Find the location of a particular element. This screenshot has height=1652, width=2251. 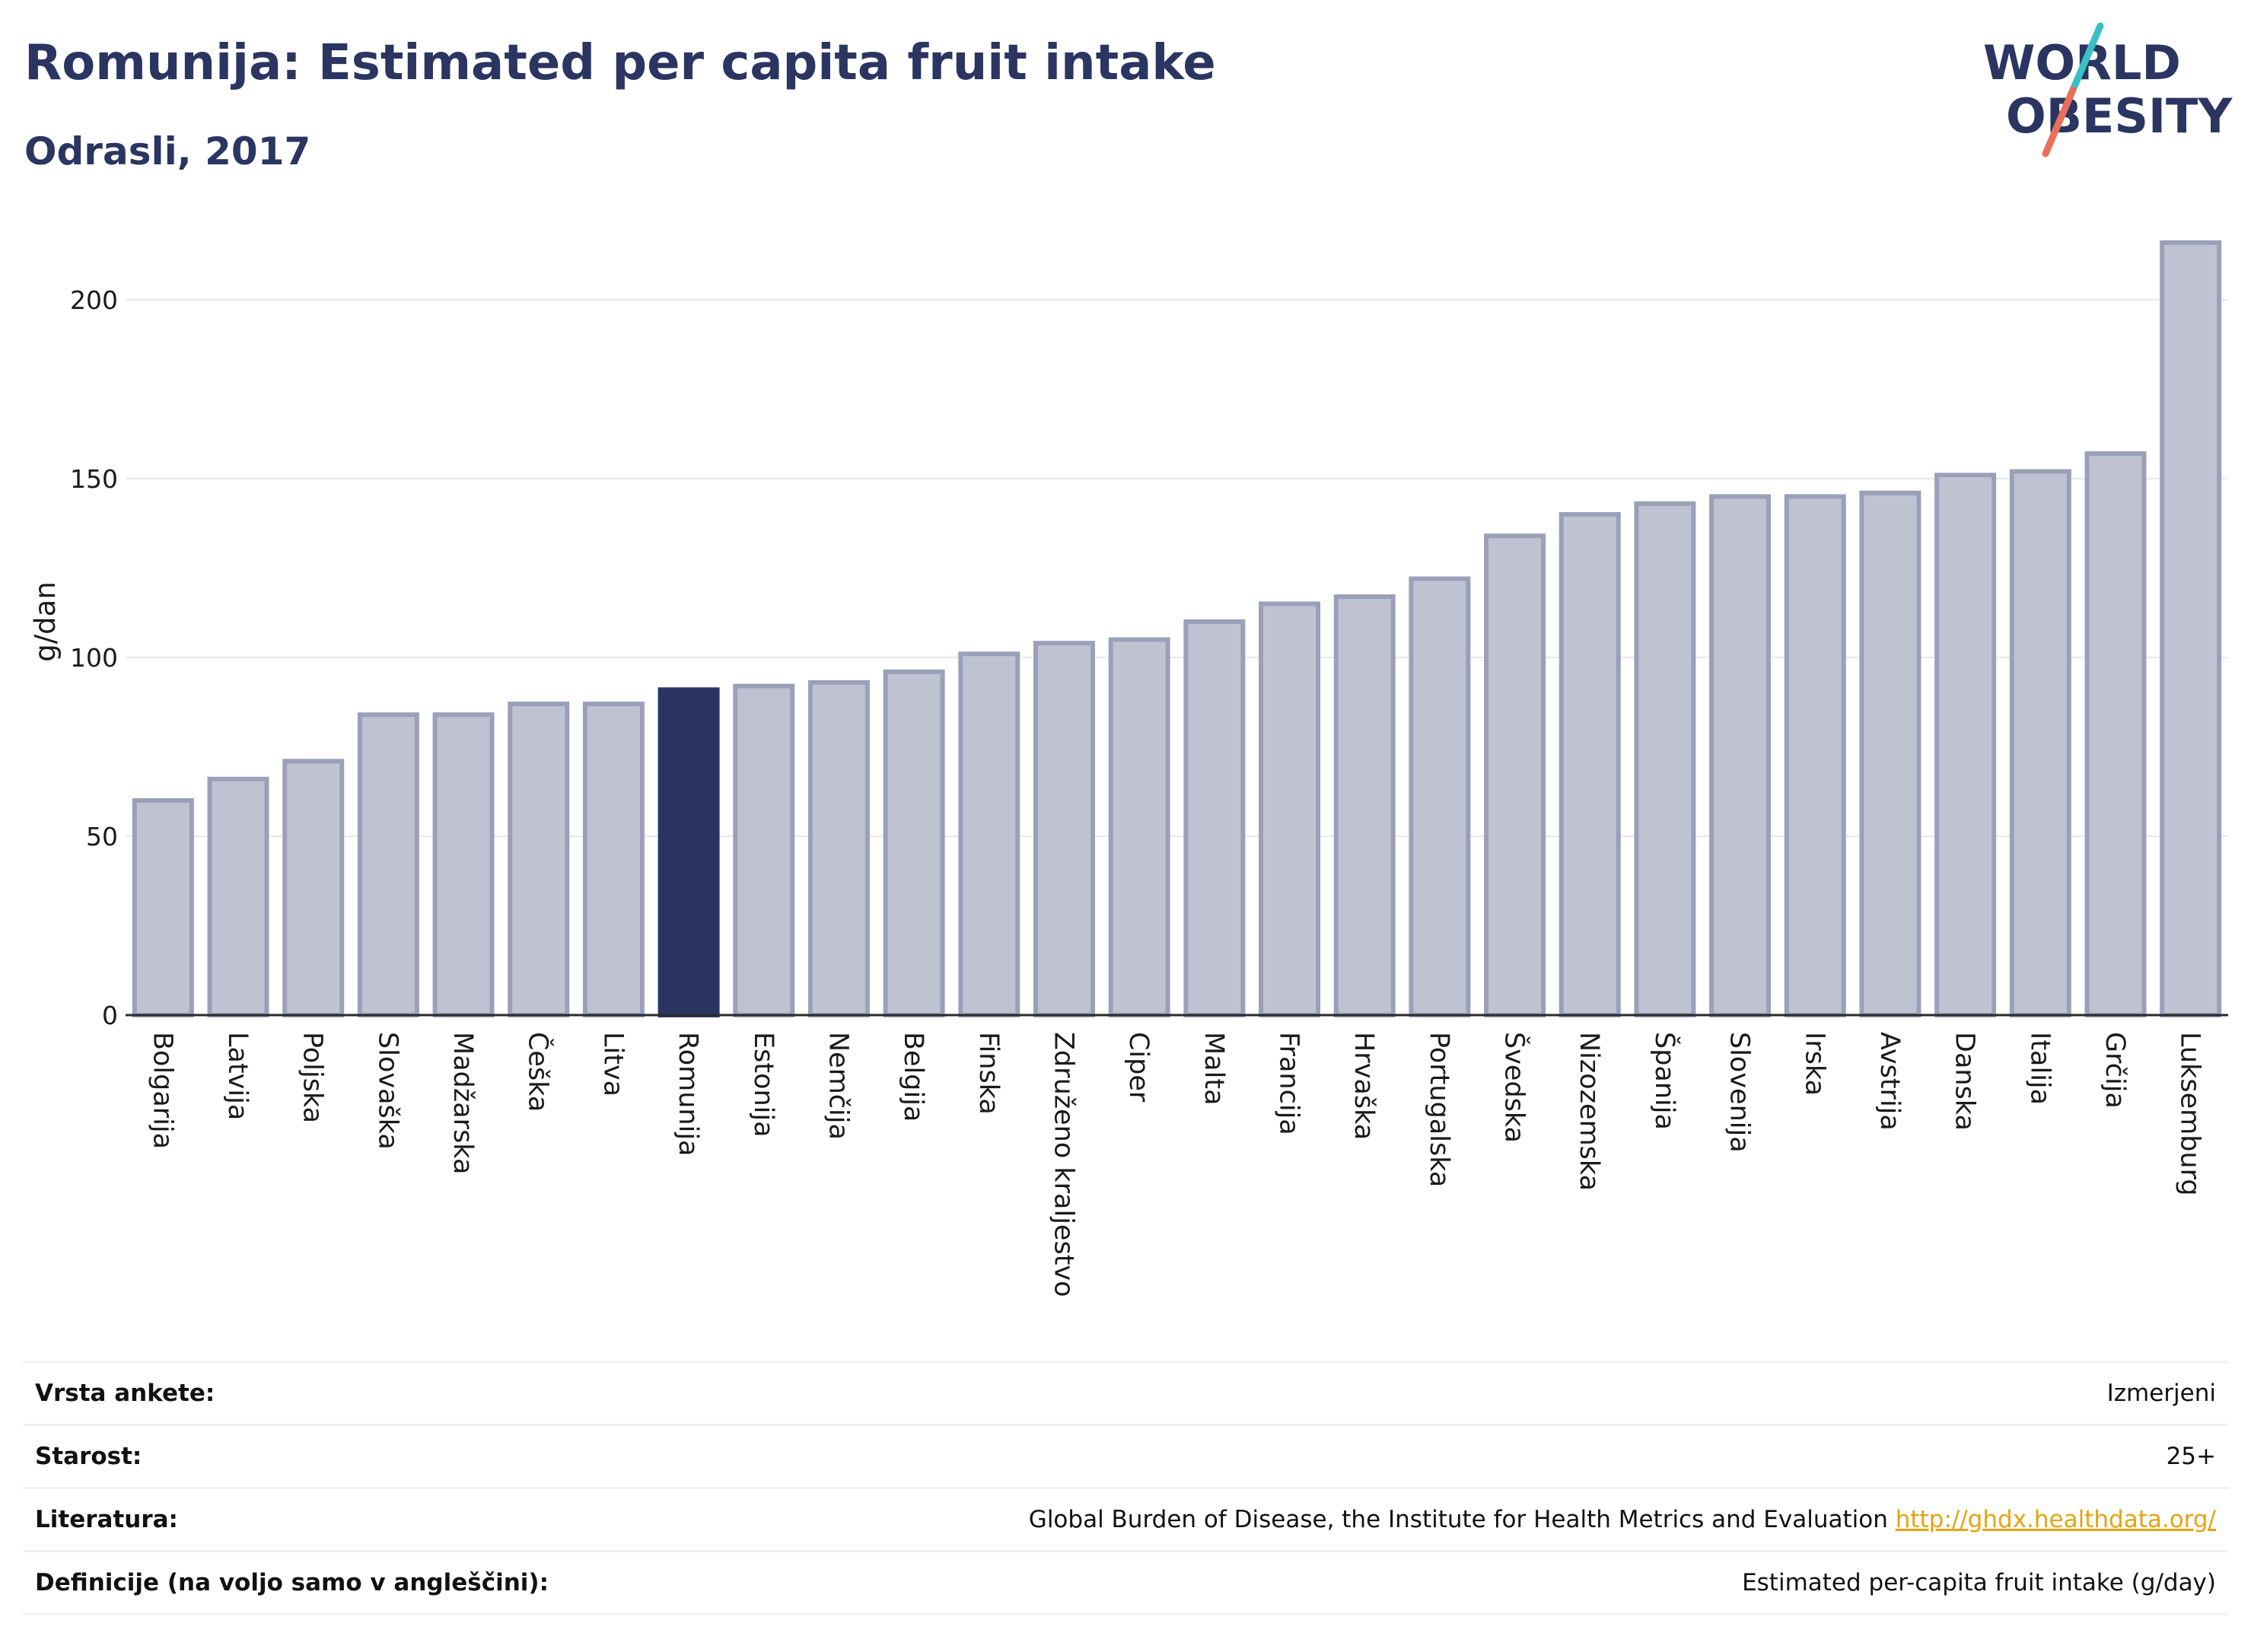

info-value-text: 25+ is located at coordinates (2191, 1456).